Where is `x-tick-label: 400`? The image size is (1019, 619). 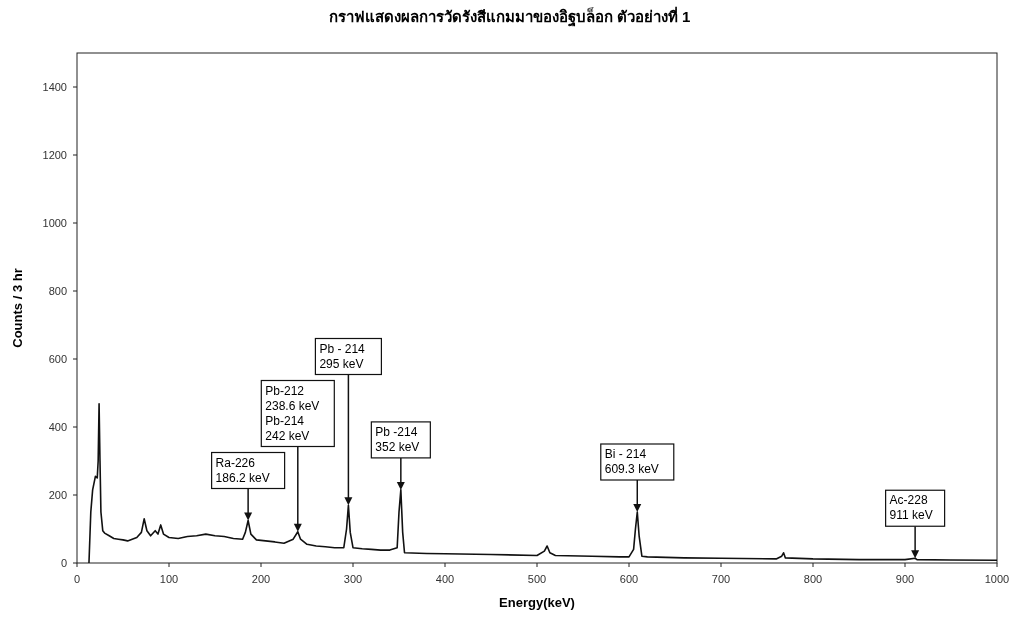
x-tick-label: 400 is located at coordinates (445, 579).